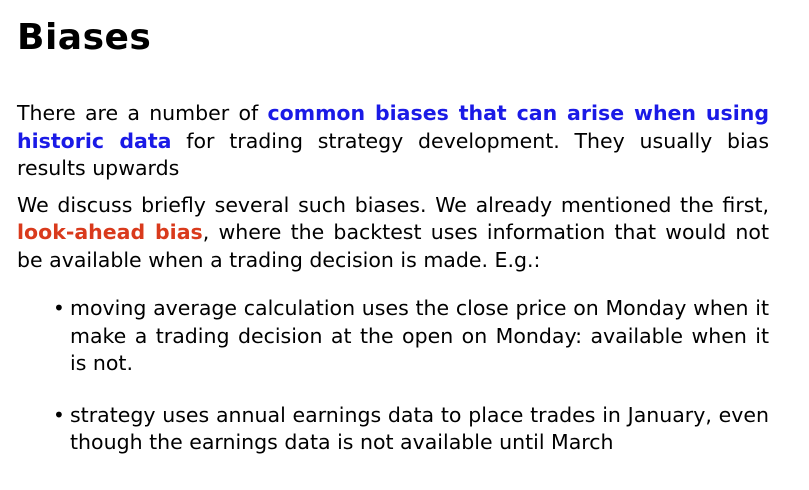  I want to click on slide-title: Biases, so click(84, 37).